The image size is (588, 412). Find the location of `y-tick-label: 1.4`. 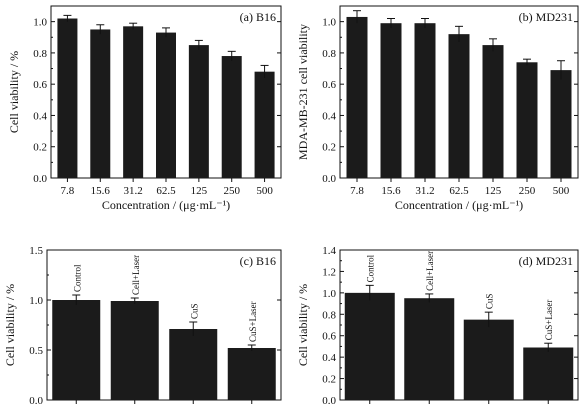

y-tick-label: 1.4 is located at coordinates (329, 251).